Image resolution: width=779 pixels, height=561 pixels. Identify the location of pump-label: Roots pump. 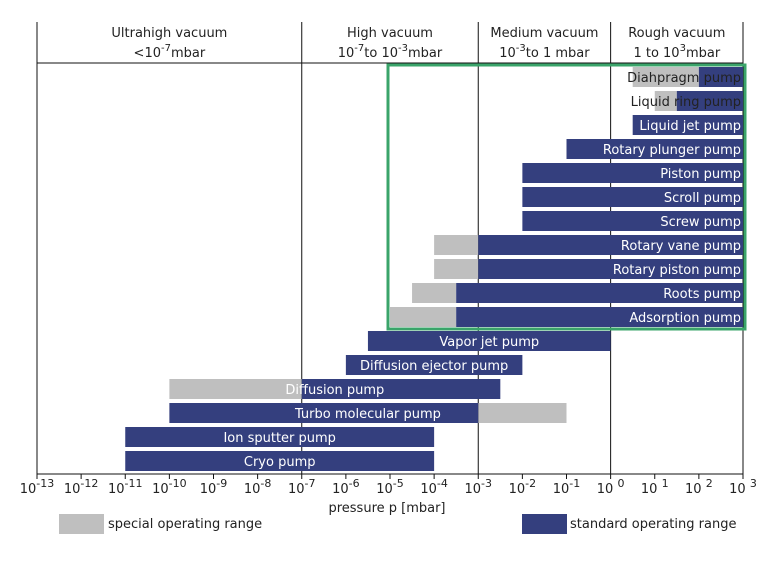
(702, 294).